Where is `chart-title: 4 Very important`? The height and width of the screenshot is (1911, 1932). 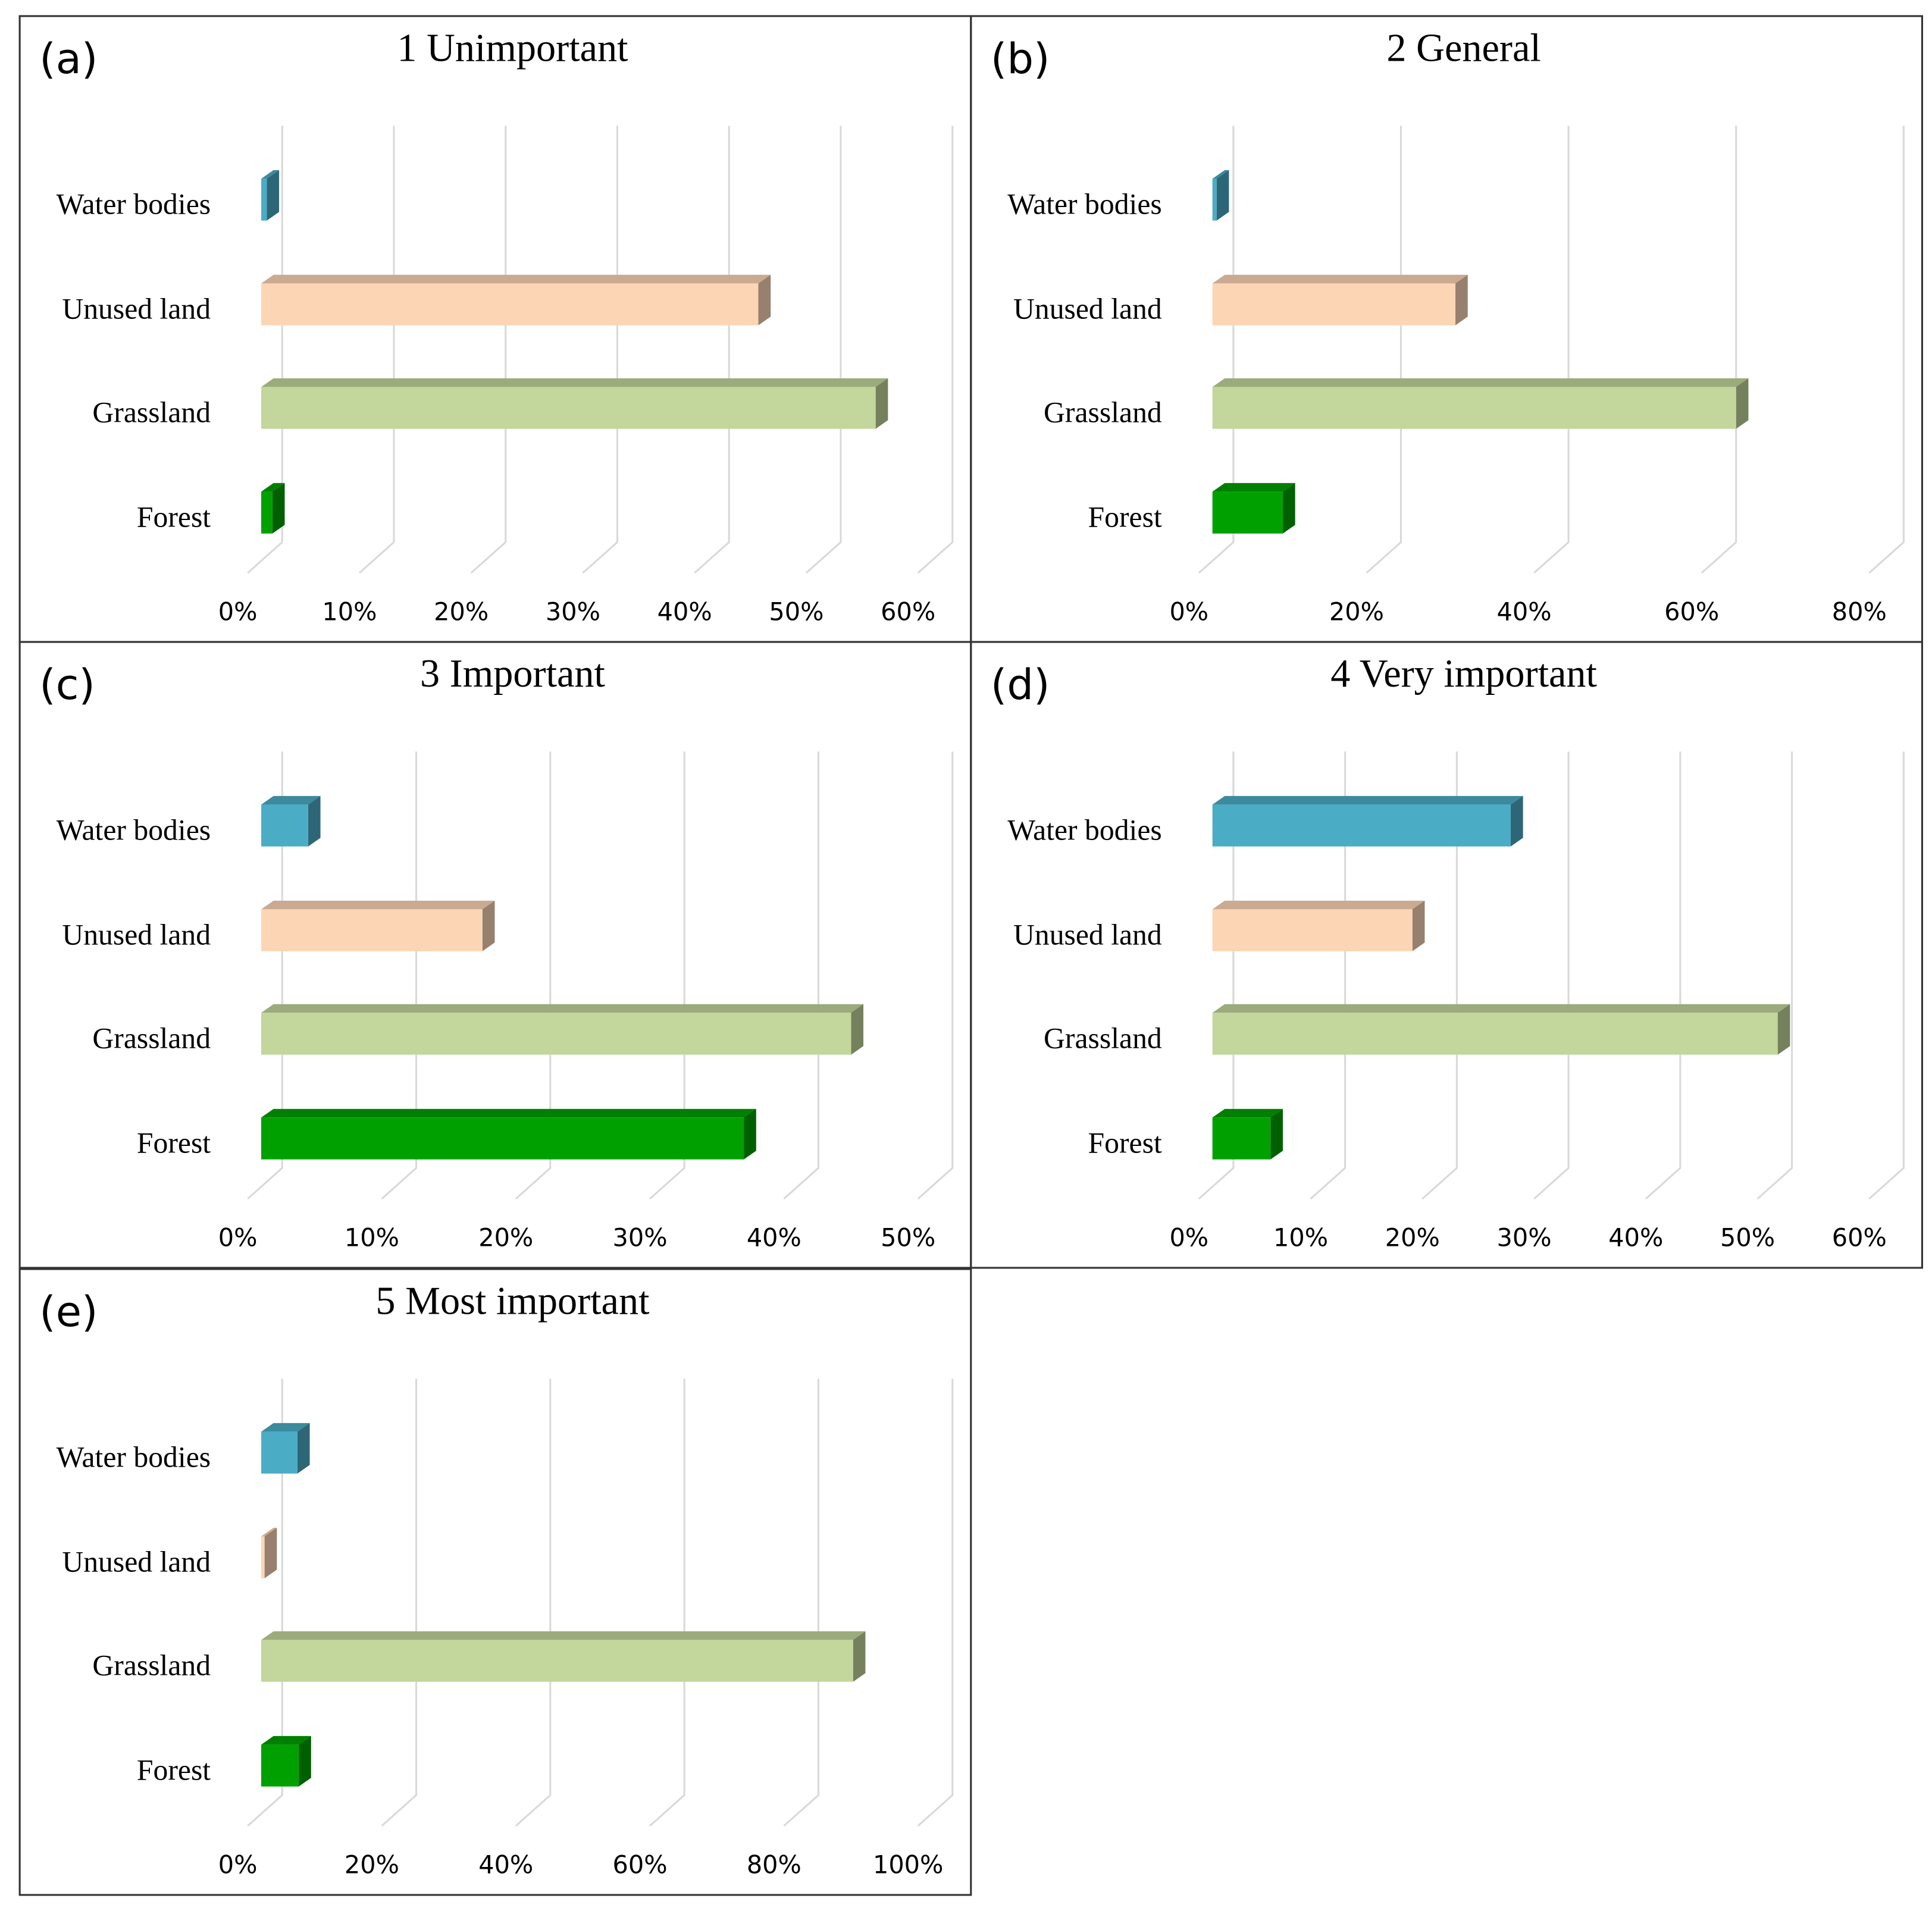 chart-title: 4 Very important is located at coordinates (1463, 674).